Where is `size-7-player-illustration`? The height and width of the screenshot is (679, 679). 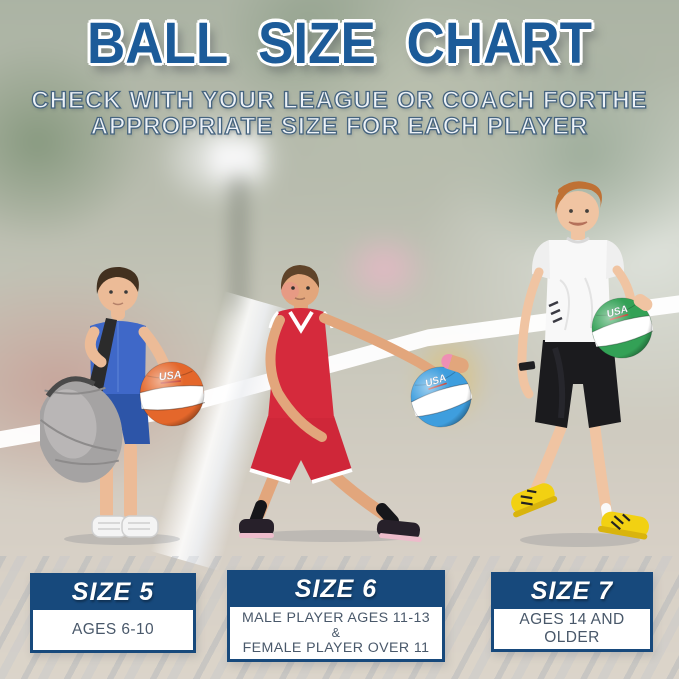
size-7-player-illustration is located at coordinates (580, 364).